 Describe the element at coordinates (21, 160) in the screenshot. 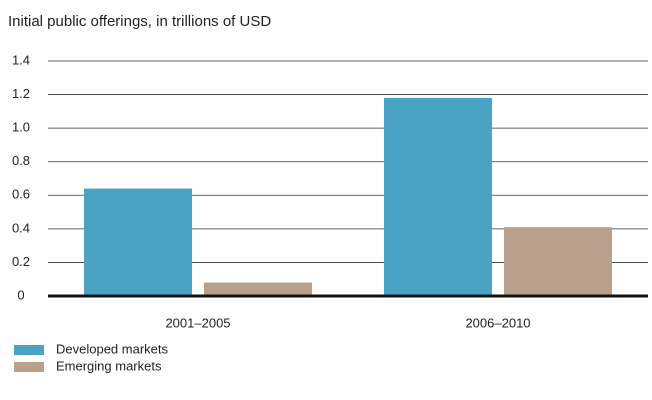

I see `y-tick-label: 0.8` at that location.